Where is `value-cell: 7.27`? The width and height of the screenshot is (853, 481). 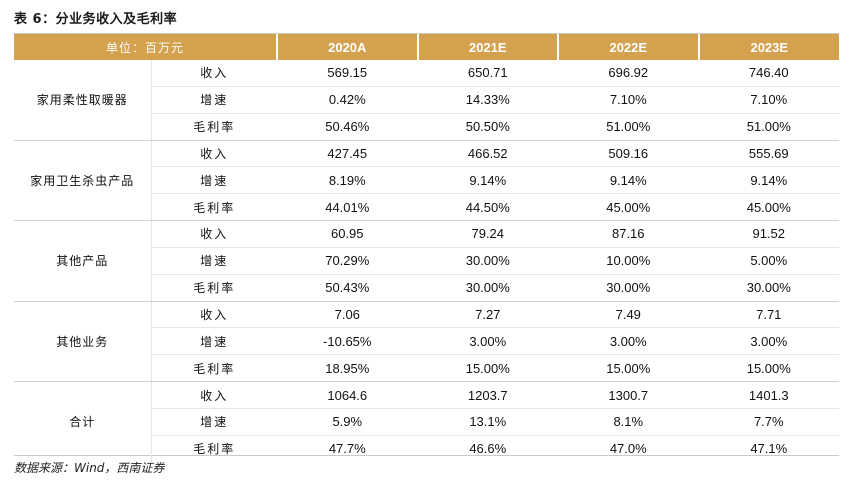
value-cell: 7.27 is located at coordinates (488, 314).